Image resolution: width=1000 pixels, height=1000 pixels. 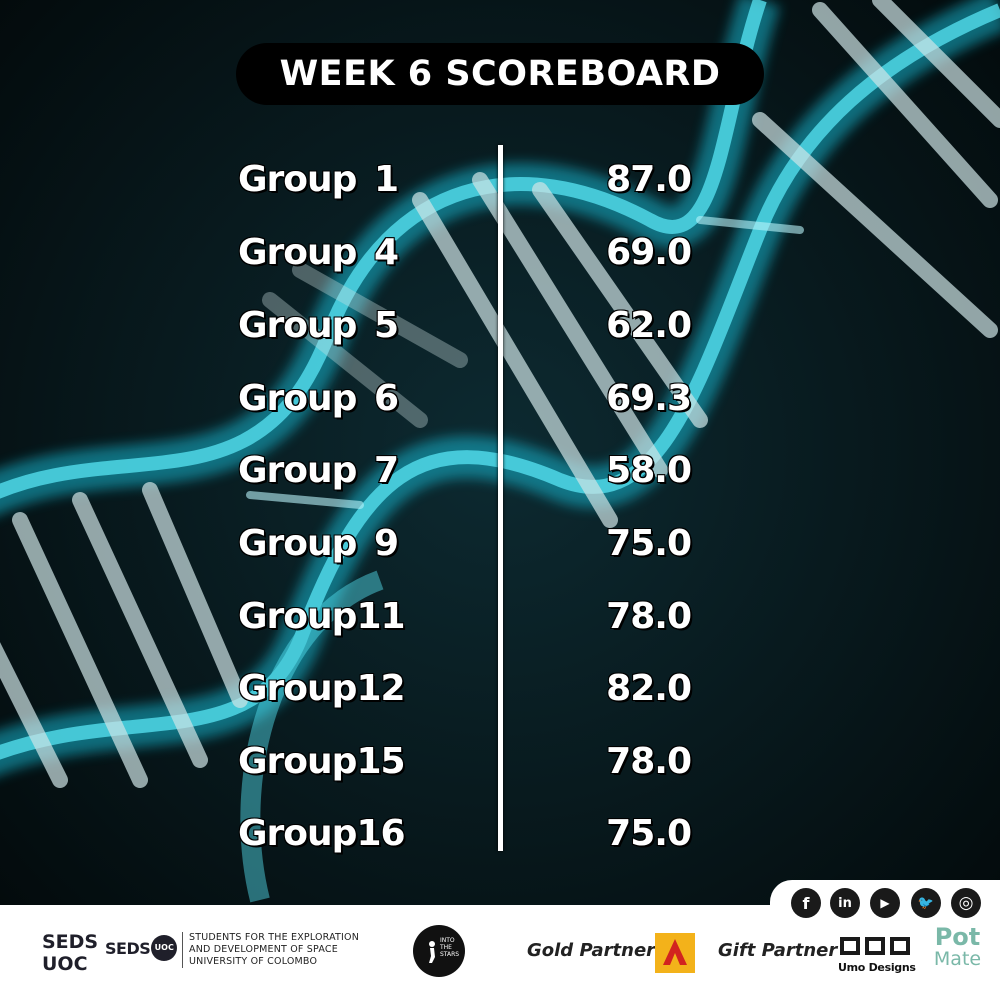 I want to click on page-title: WEEK 6 SCOREBOARD, so click(x=500, y=74).